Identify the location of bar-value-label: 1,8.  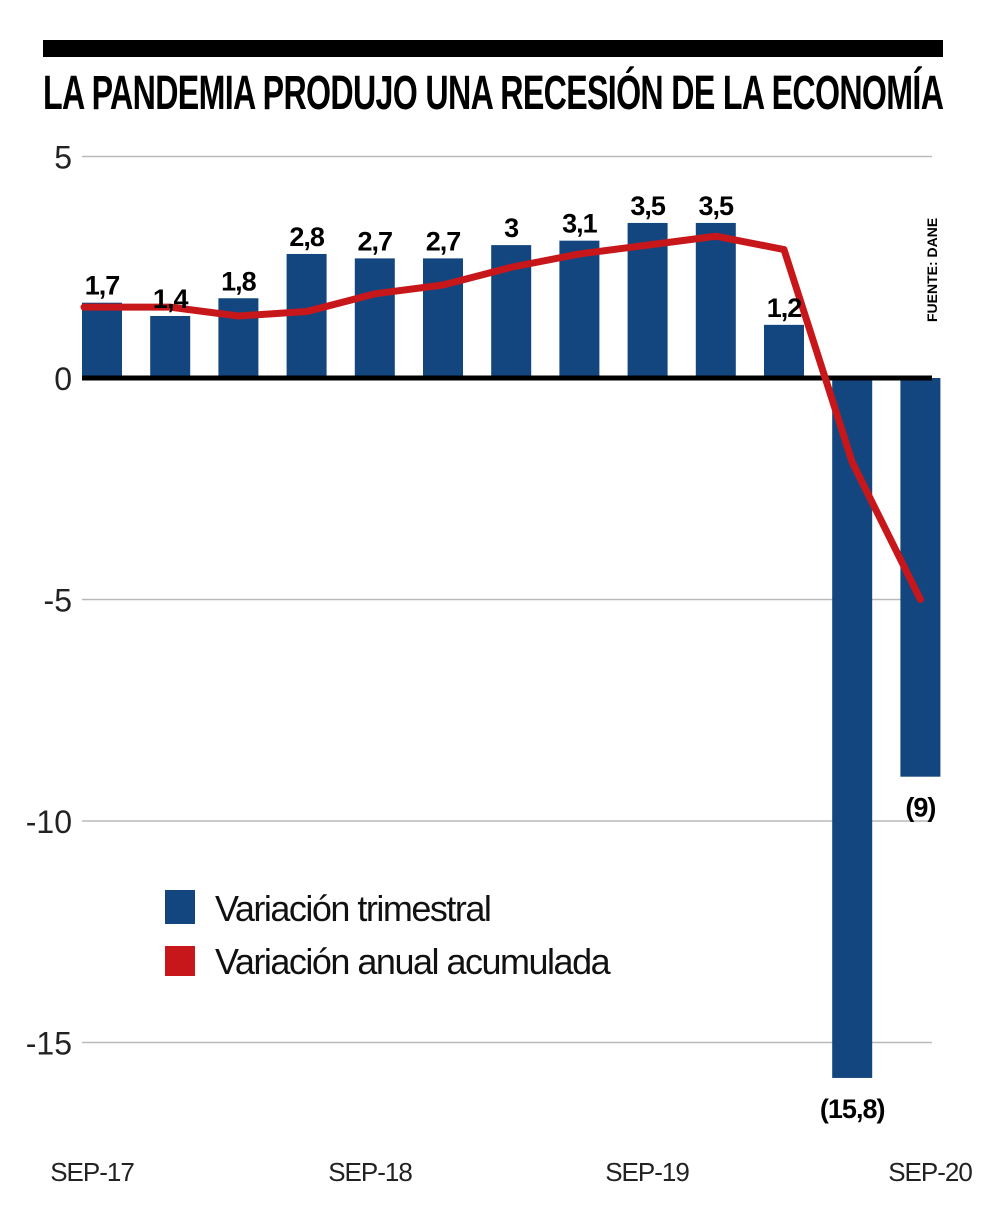
(239, 281).